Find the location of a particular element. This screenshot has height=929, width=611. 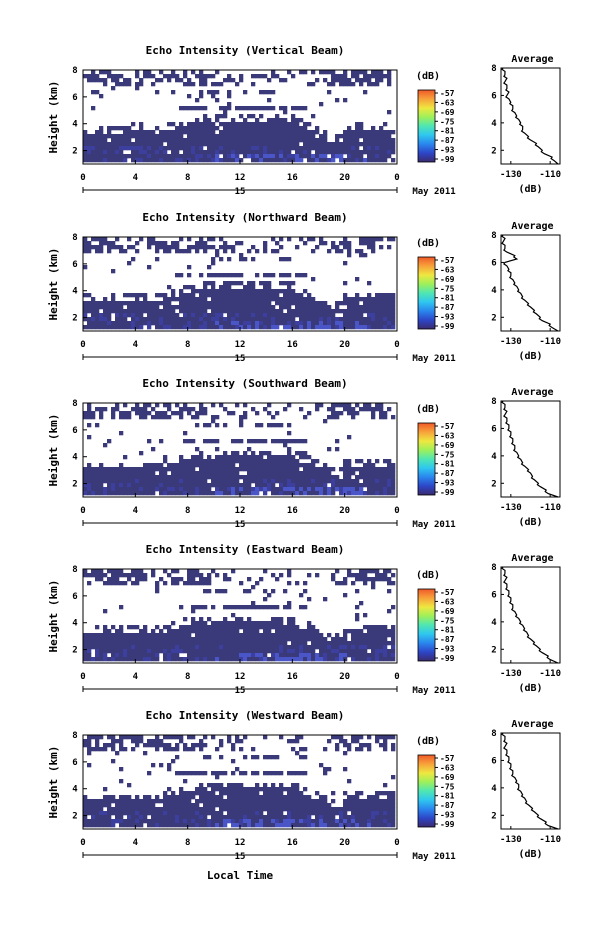

colorbar-tick-label: -93 is located at coordinates (447, 317).